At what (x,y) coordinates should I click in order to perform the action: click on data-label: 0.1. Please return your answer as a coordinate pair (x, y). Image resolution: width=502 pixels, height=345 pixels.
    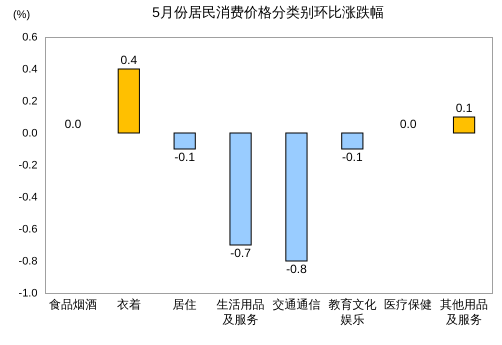
    Looking at the image, I should click on (464, 108).